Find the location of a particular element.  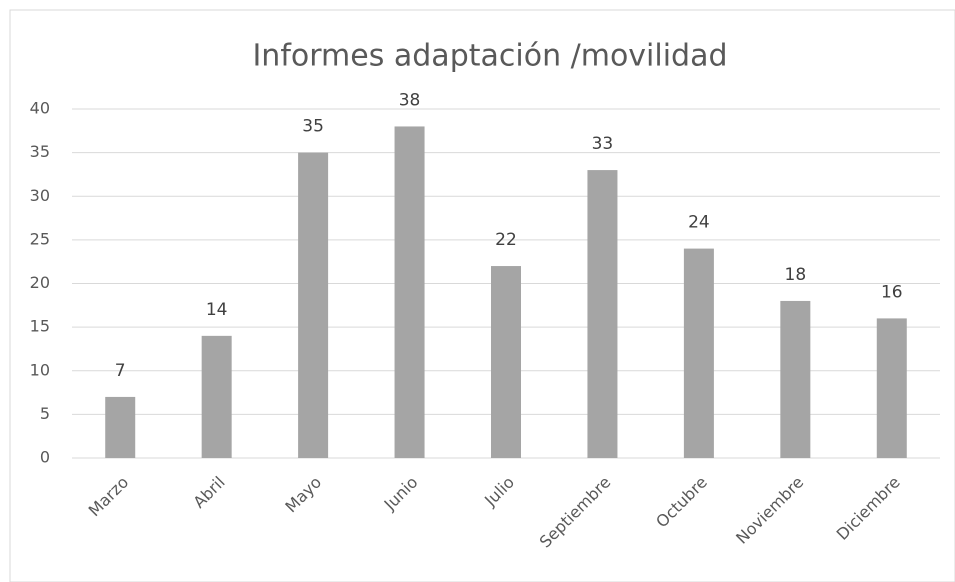

chart-title: Informes adaptación /movilidad is located at coordinates (489, 56).